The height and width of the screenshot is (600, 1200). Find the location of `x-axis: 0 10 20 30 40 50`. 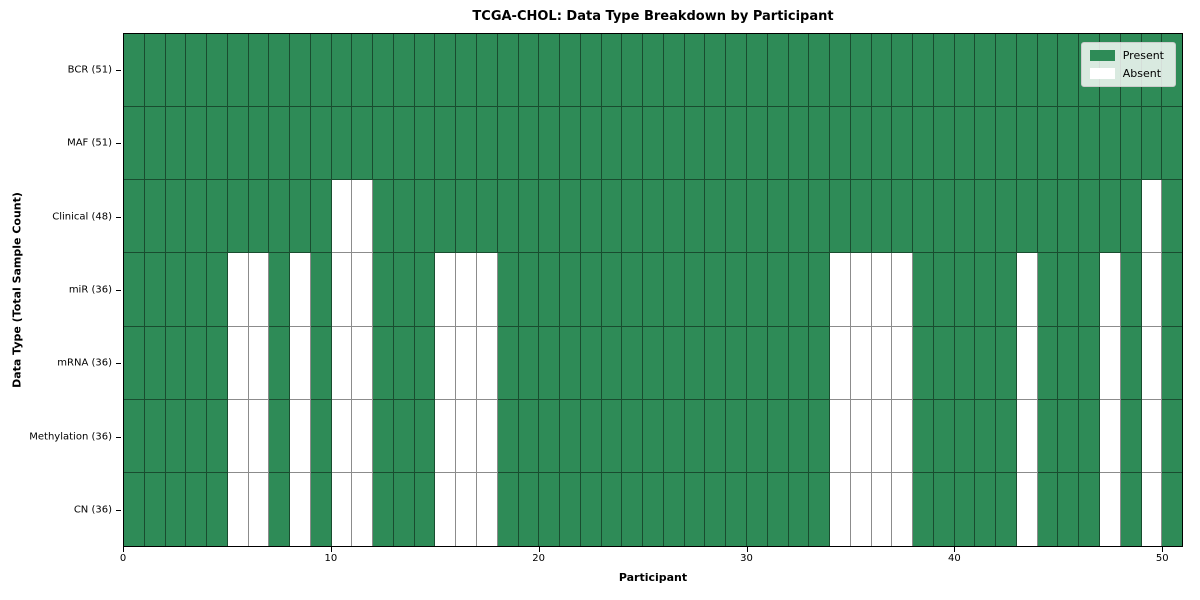

x-axis: 0 10 20 30 40 50 is located at coordinates (651, 557).